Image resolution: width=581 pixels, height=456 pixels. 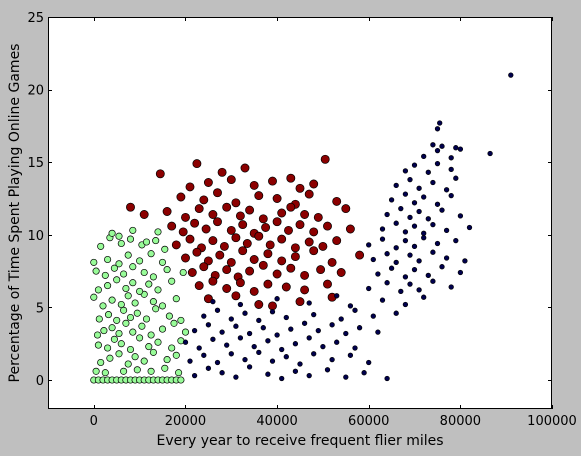 I want to click on x-tick-label: 0, so click(x=94, y=421).